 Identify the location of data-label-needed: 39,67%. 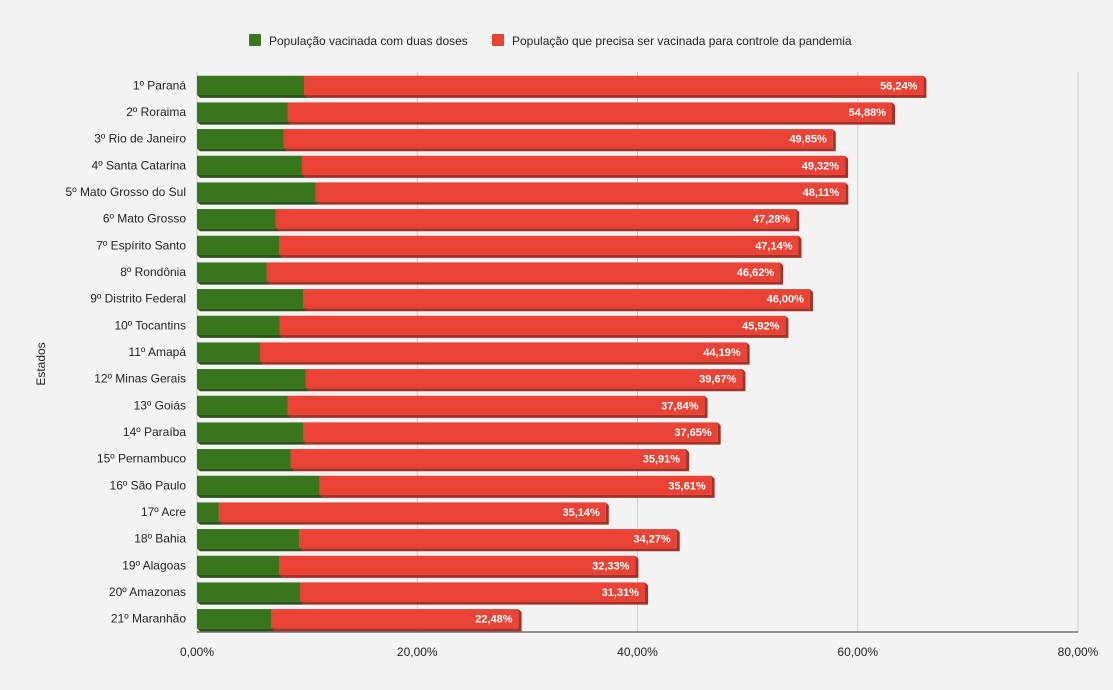
(718, 380).